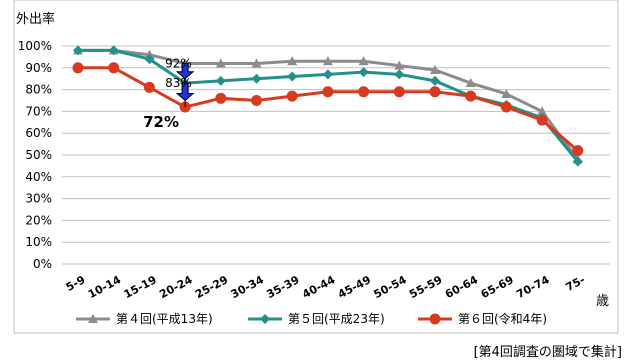 The image size is (624, 362). I want to click on legend: 第４回(平成13年) 第５回(平成23年) 第６回(令和4年), so click(311, 318).